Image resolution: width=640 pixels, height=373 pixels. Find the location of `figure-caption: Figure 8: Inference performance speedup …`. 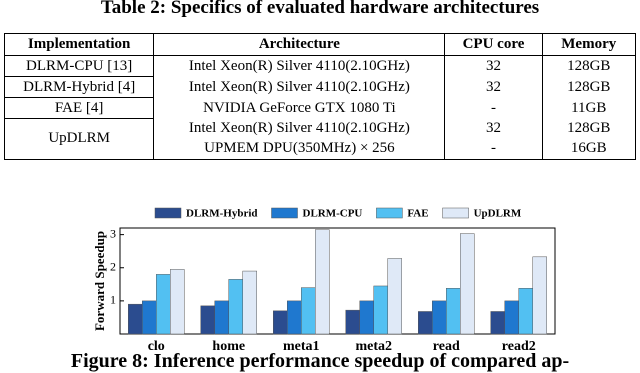

figure-caption: Figure 8: Inference performance speedup … is located at coordinates (320, 361).